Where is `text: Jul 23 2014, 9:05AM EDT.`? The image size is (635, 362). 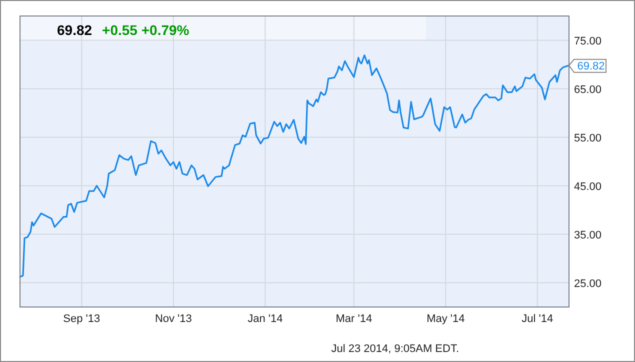
text: Jul 23 2014, 9:05AM EDT. is located at coordinates (395, 349).